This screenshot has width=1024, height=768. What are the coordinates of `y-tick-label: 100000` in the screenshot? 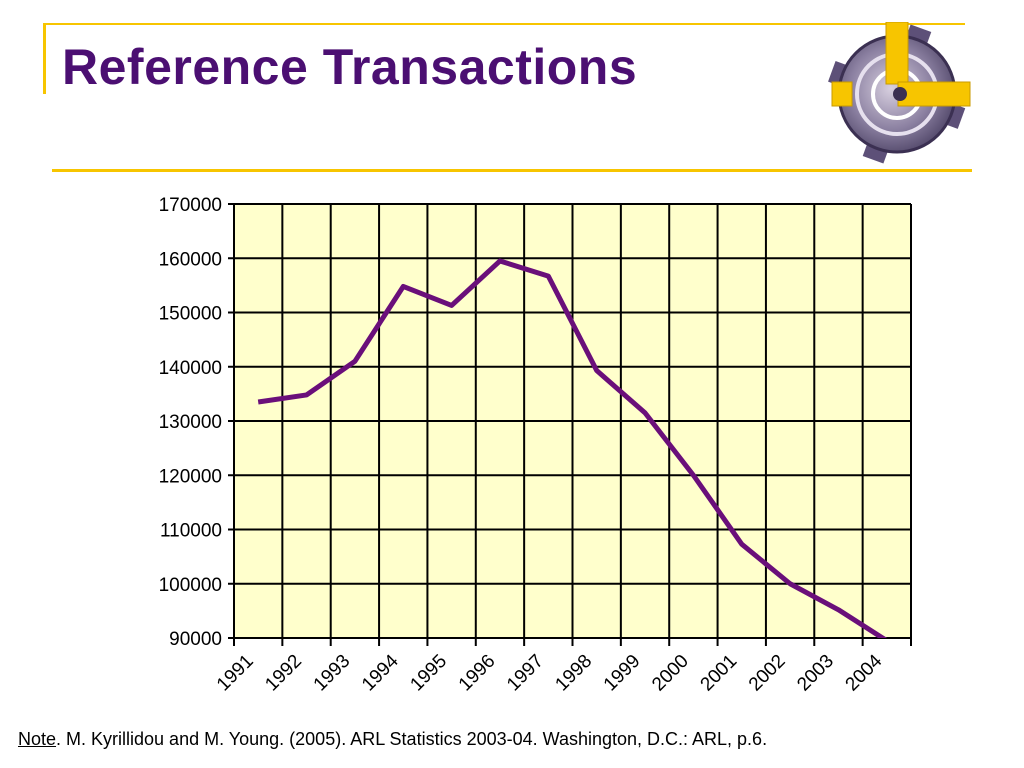 It's located at (190, 585).